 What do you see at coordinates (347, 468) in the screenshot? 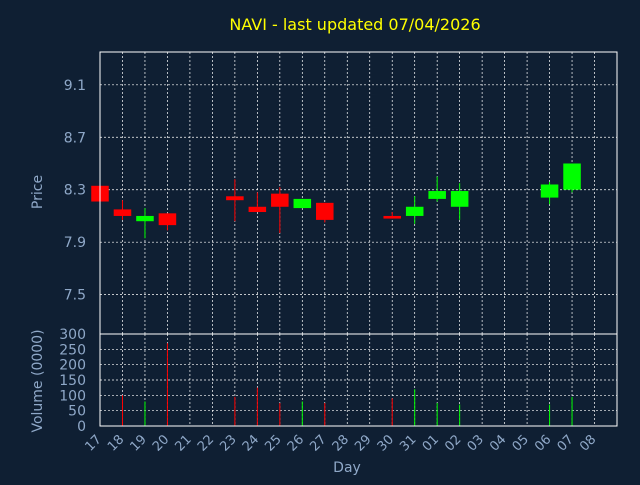
I see `x-axis-label: Day` at bounding box center [347, 468].